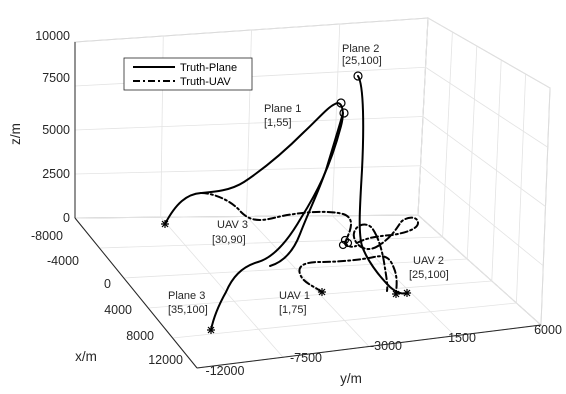 The image size is (566, 394). I want to click on legend-label-plane: Truth-Plane, so click(208, 68).